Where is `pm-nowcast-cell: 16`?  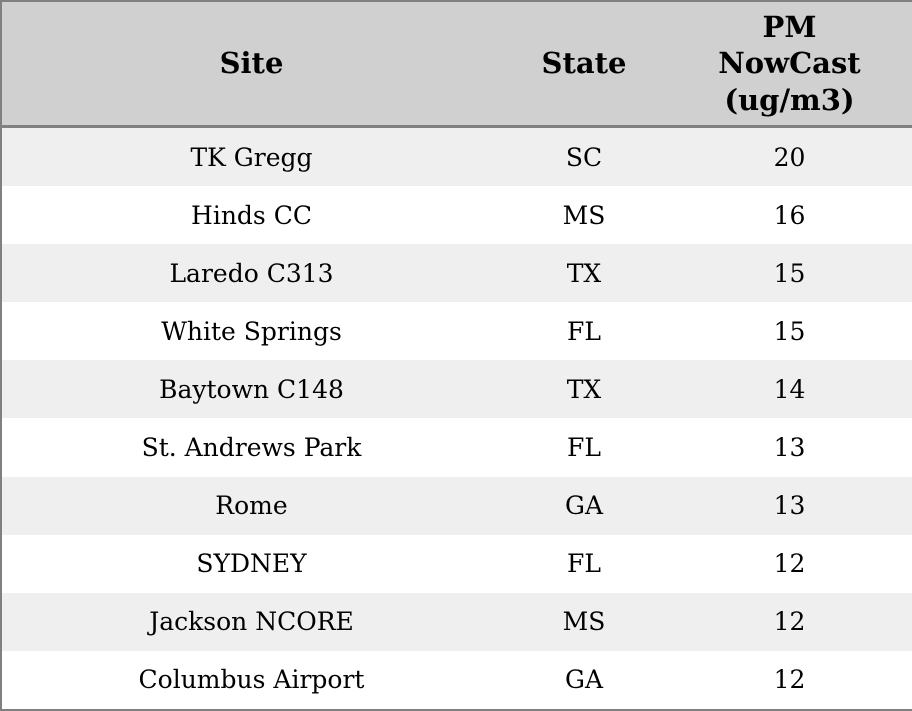 pm-nowcast-cell: 16 is located at coordinates (789, 215).